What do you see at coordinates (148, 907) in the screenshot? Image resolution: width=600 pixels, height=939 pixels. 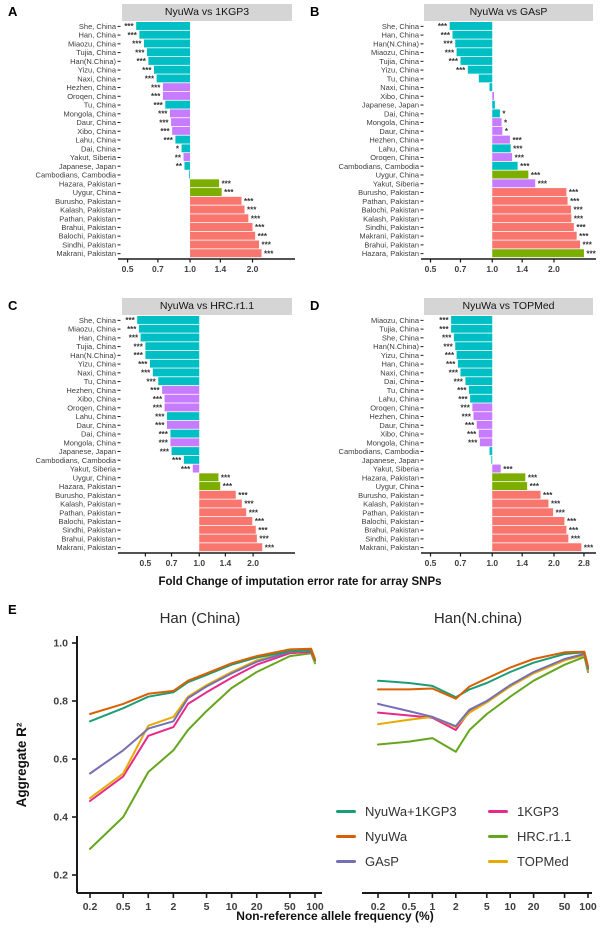 I see `svg-text: 1` at bounding box center [148, 907].